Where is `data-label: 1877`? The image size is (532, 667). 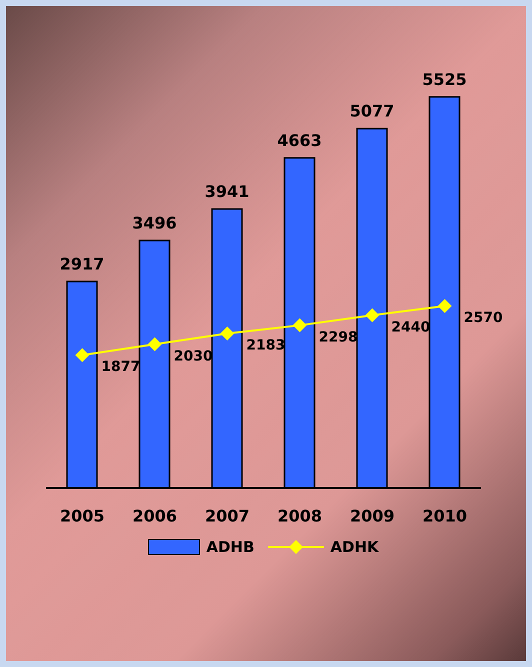 data-label: 1877 is located at coordinates (120, 367).